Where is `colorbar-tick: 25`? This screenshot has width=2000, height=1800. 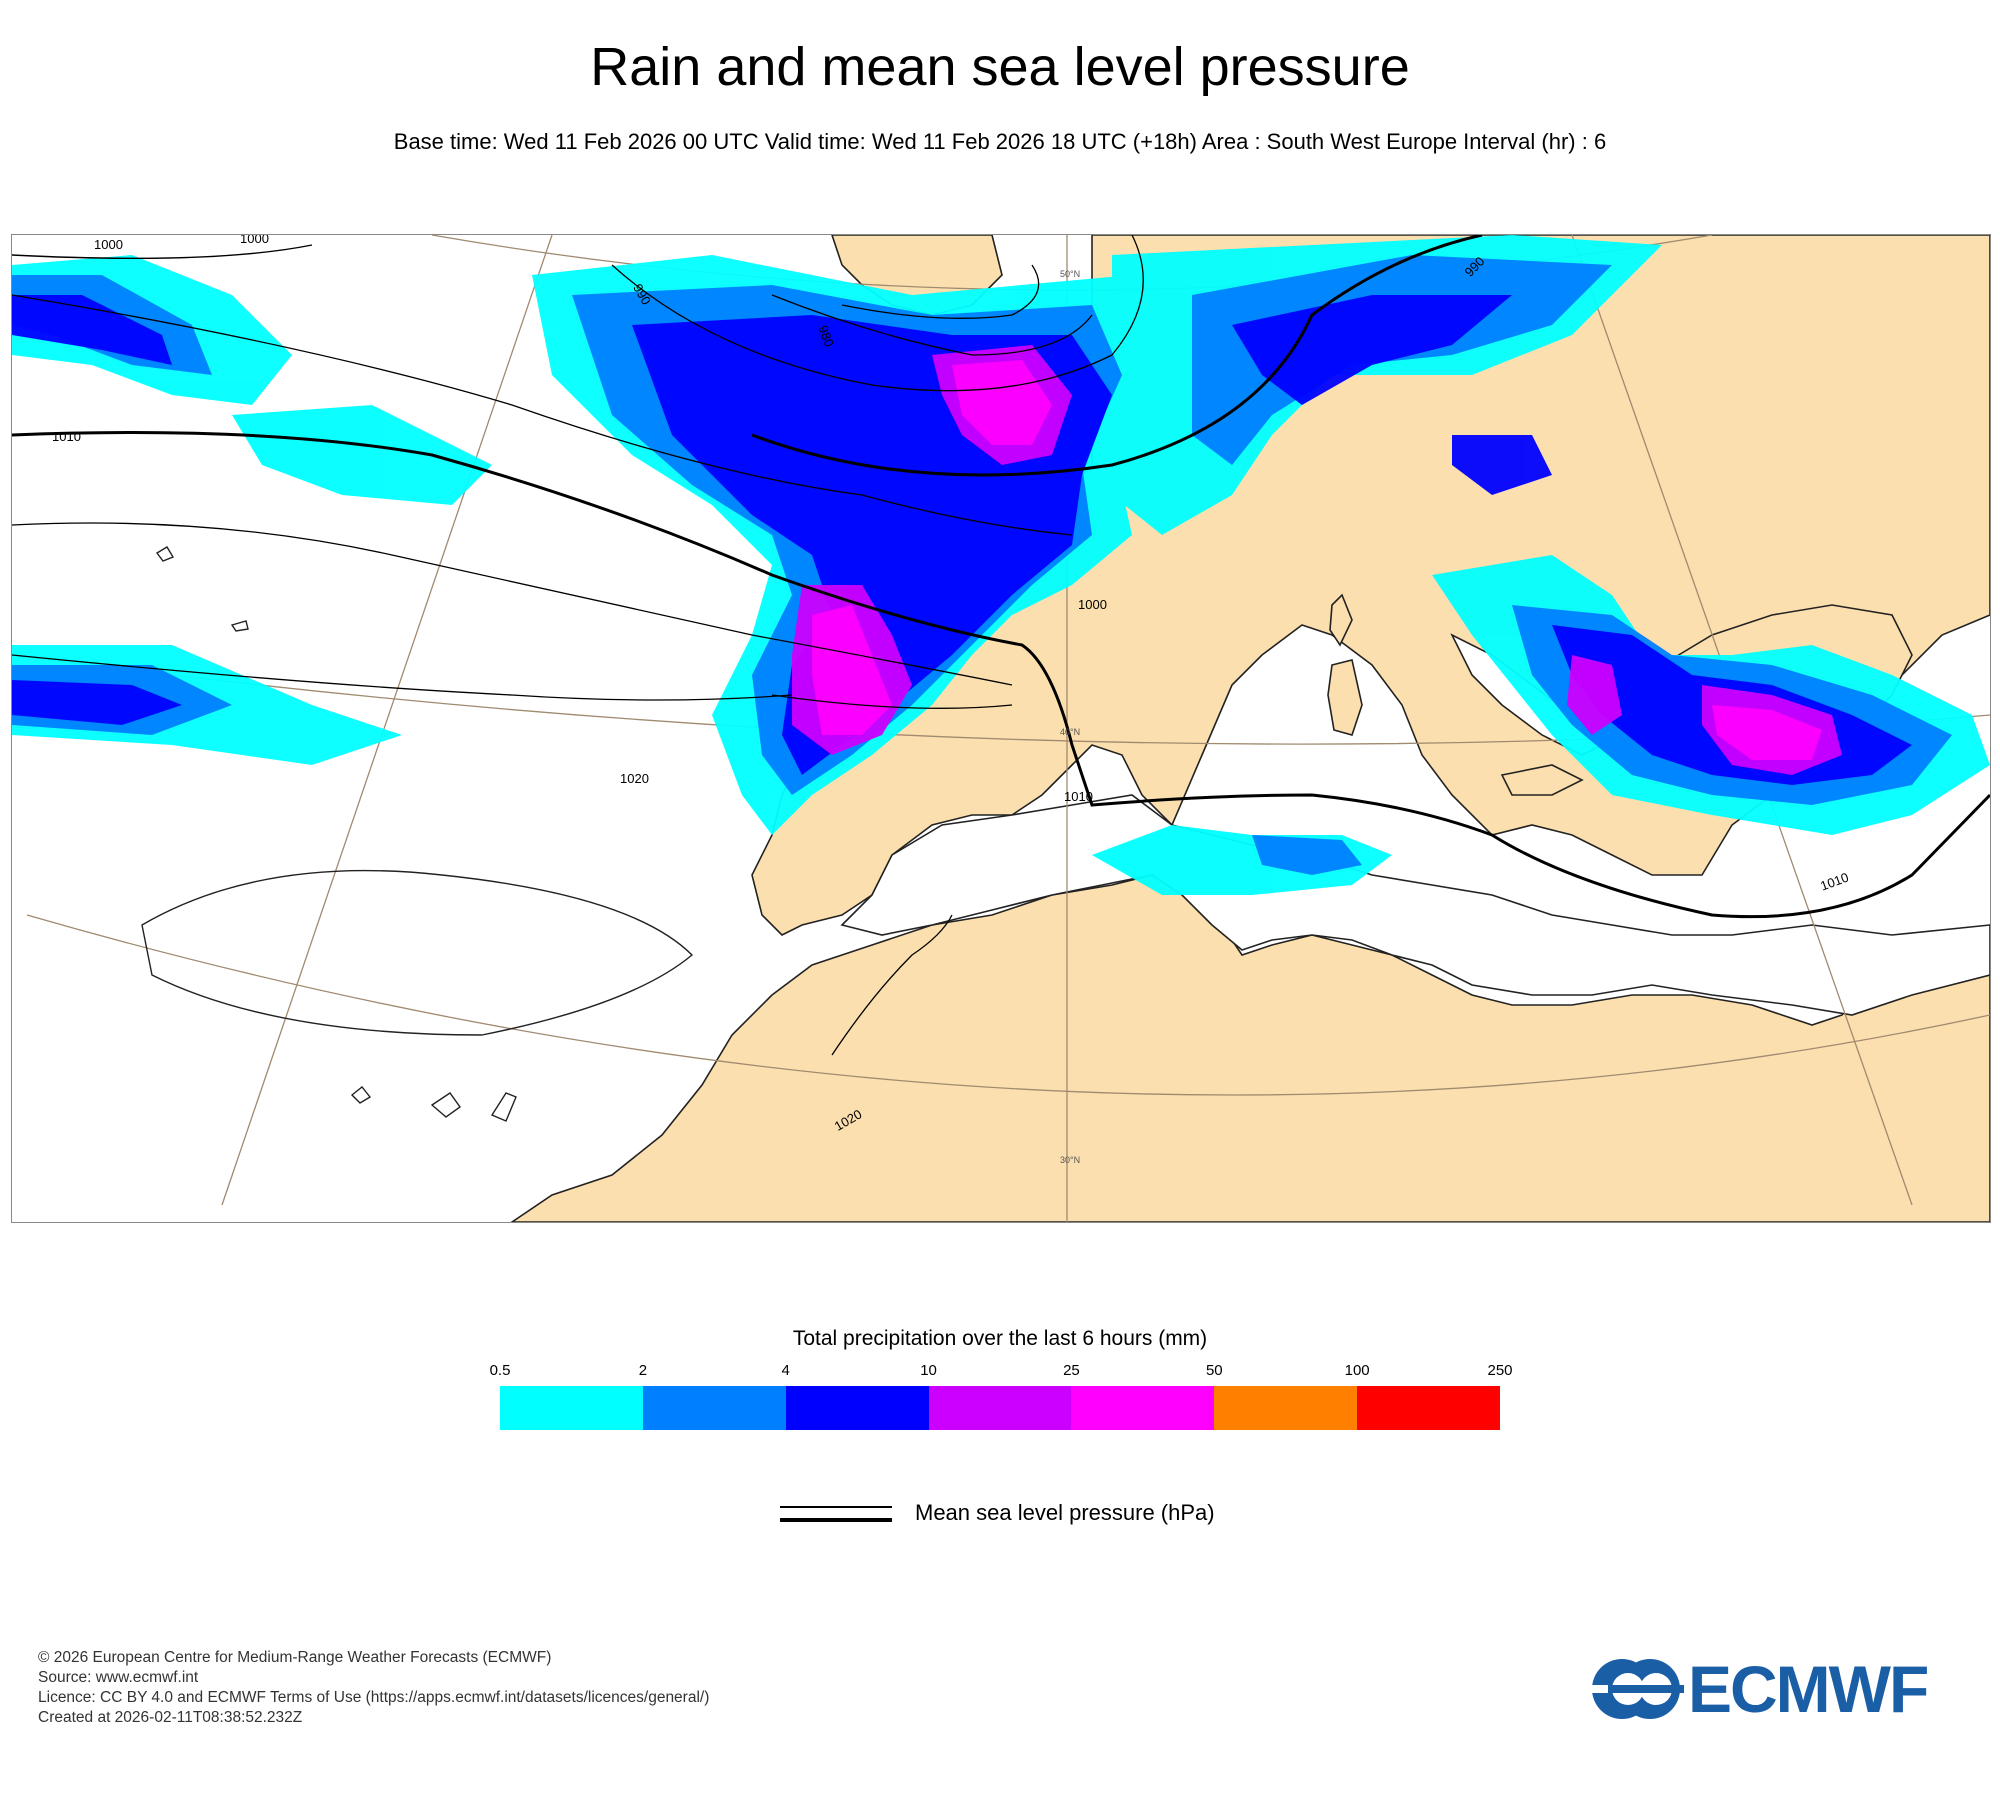
colorbar-tick: 25 is located at coordinates (1071, 1370).